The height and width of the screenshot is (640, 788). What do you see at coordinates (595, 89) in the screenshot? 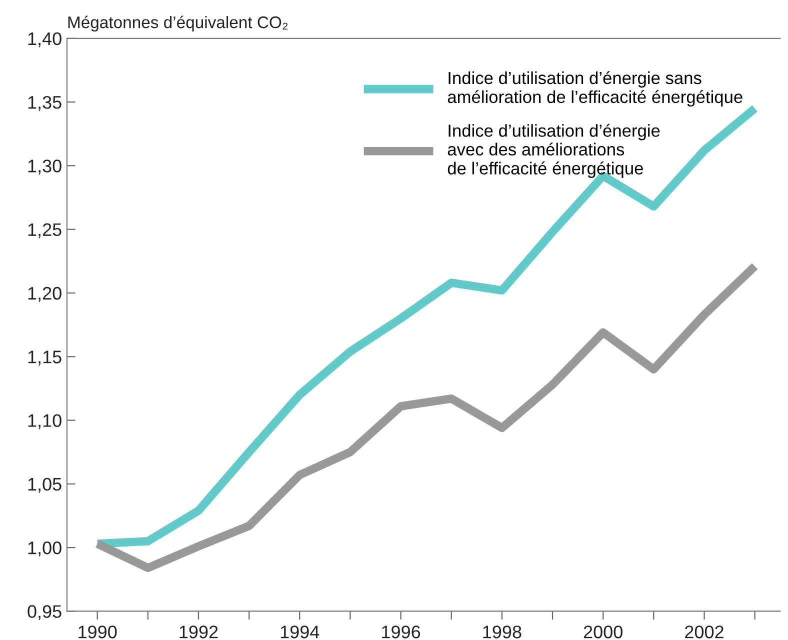
I see `legend-label: Indice d’utilisation d’énergie sans amélioration de l’efficacité énergétique` at bounding box center [595, 89].